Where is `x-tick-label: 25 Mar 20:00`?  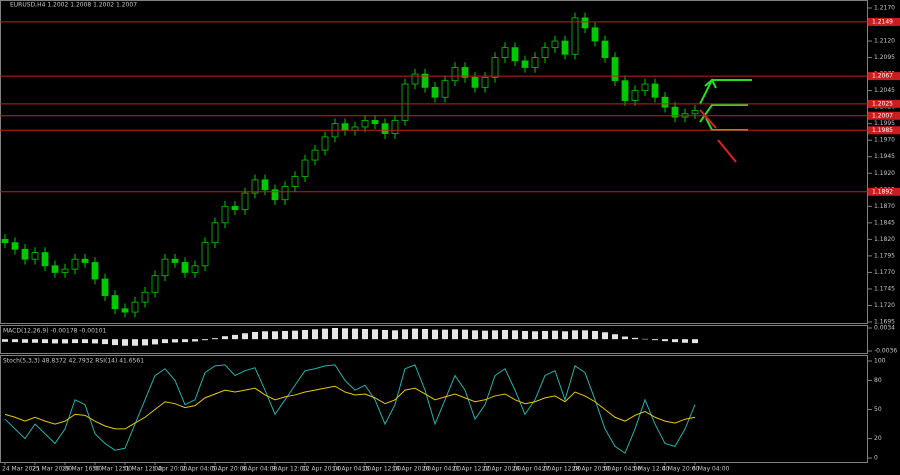
x-tick-label: 25 Mar 20:00 is located at coordinates (52, 469).